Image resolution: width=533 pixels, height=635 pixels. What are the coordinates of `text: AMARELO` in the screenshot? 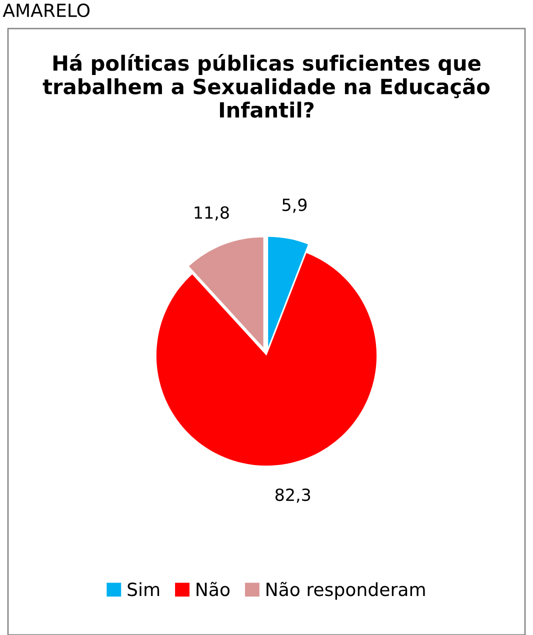 It's located at (46, 10).